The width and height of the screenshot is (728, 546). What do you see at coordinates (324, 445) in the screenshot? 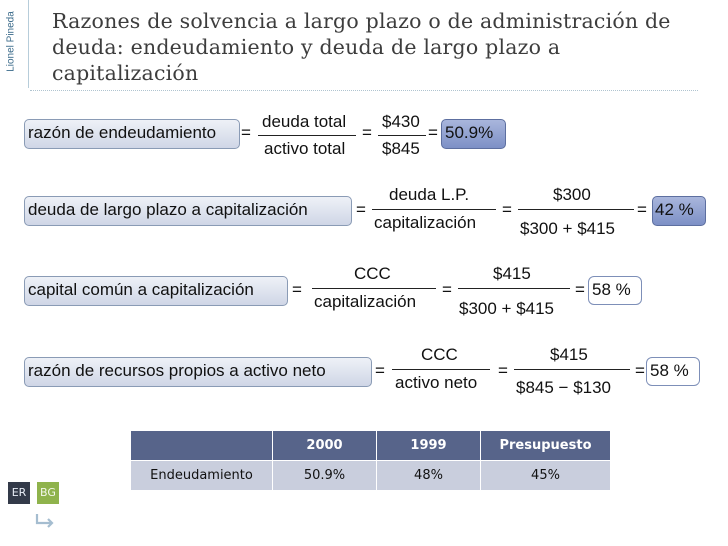
I see `table-header-cell: 2000` at bounding box center [324, 445].